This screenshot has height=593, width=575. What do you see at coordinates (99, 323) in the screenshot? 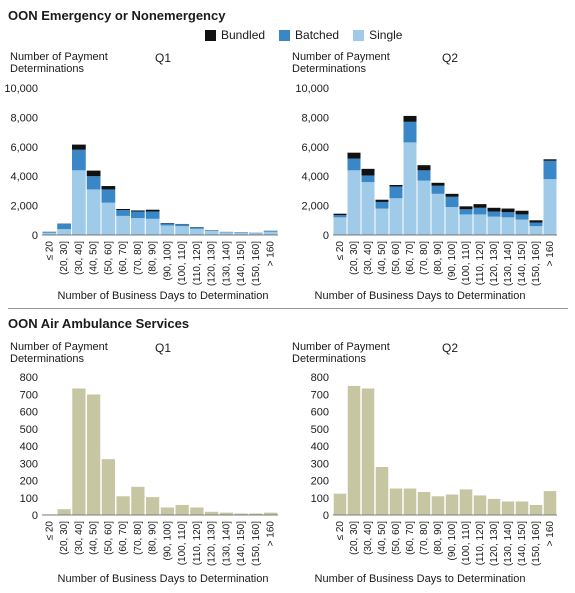
I see `section-title-air-ambulance: OON Air Ambulance Services` at bounding box center [99, 323].